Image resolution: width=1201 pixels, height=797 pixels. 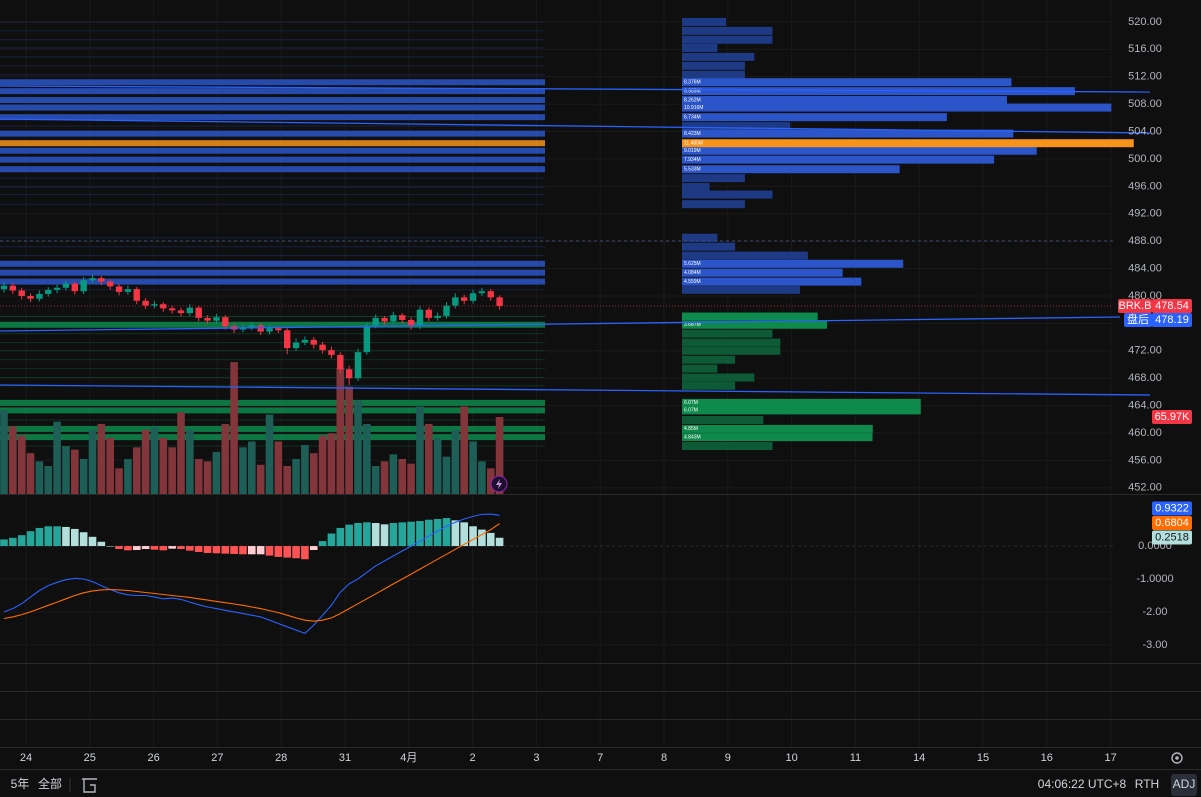 What do you see at coordinates (1145, 268) in the screenshot?
I see `y-tick-label: 484.00` at bounding box center [1145, 268].